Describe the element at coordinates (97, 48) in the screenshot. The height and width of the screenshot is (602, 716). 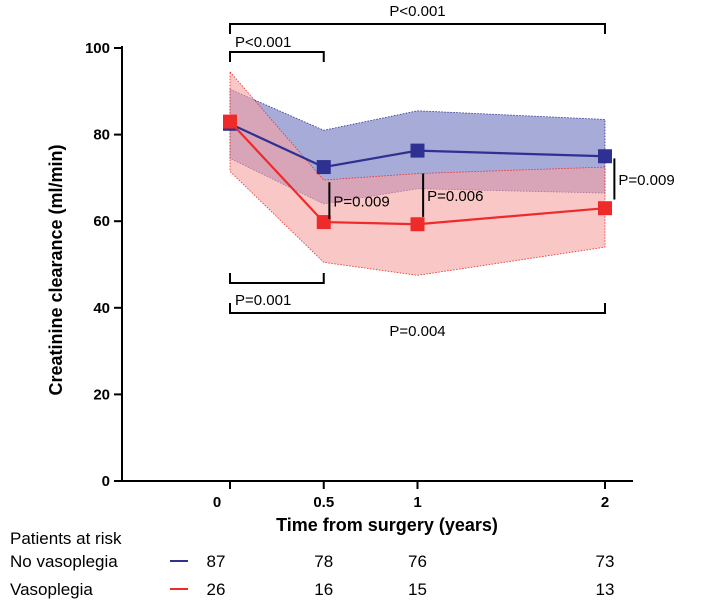
I see `y-tick-label: 100` at that location.